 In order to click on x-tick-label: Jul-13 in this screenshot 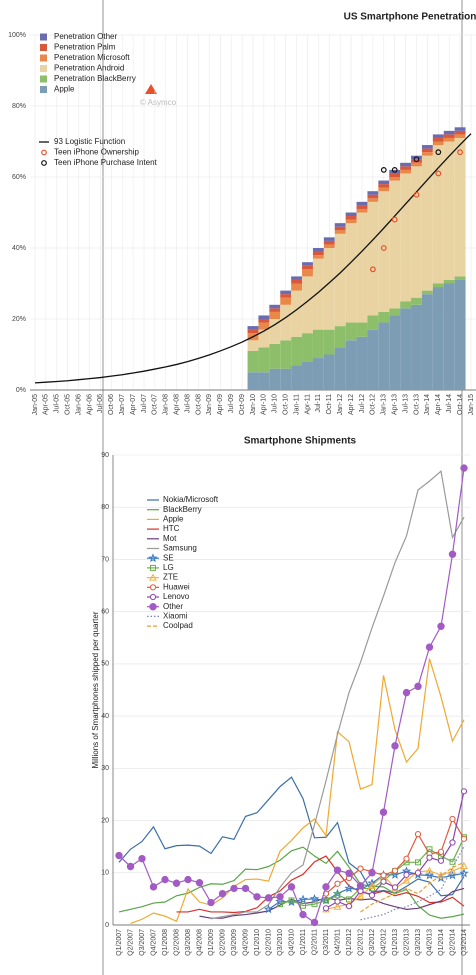, I will do `click(405, 403)`.